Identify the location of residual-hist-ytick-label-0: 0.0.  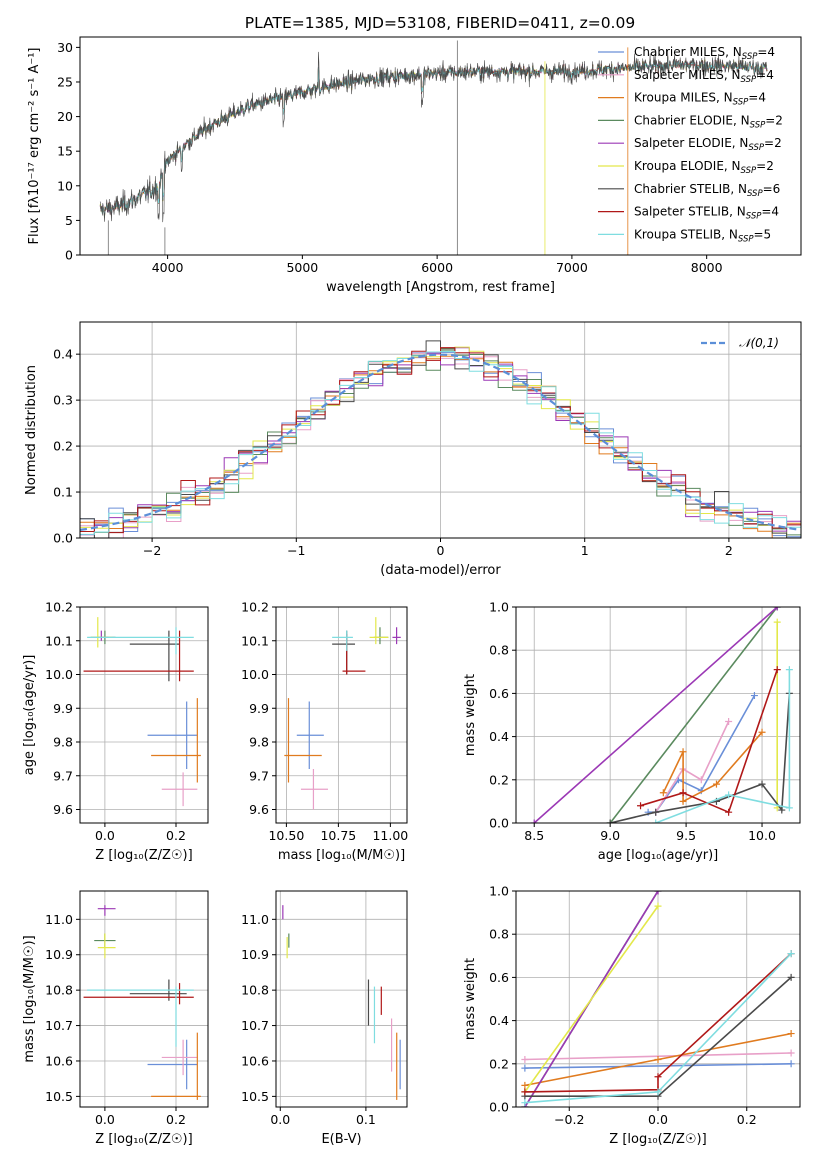
(63, 538).